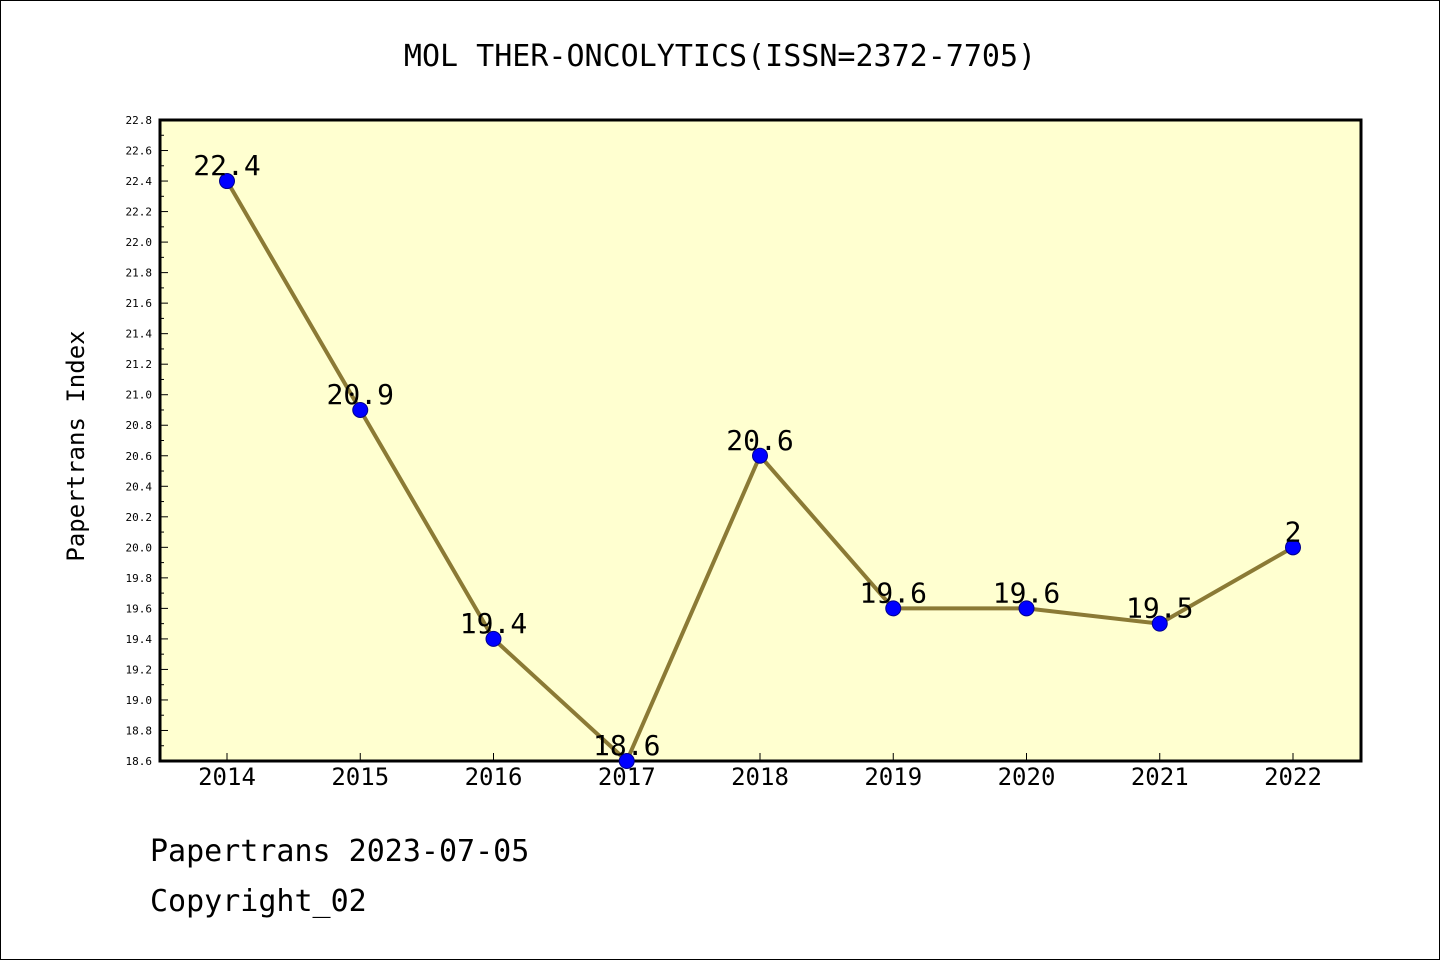  I want to click on data-label: 2, so click(1293, 531).